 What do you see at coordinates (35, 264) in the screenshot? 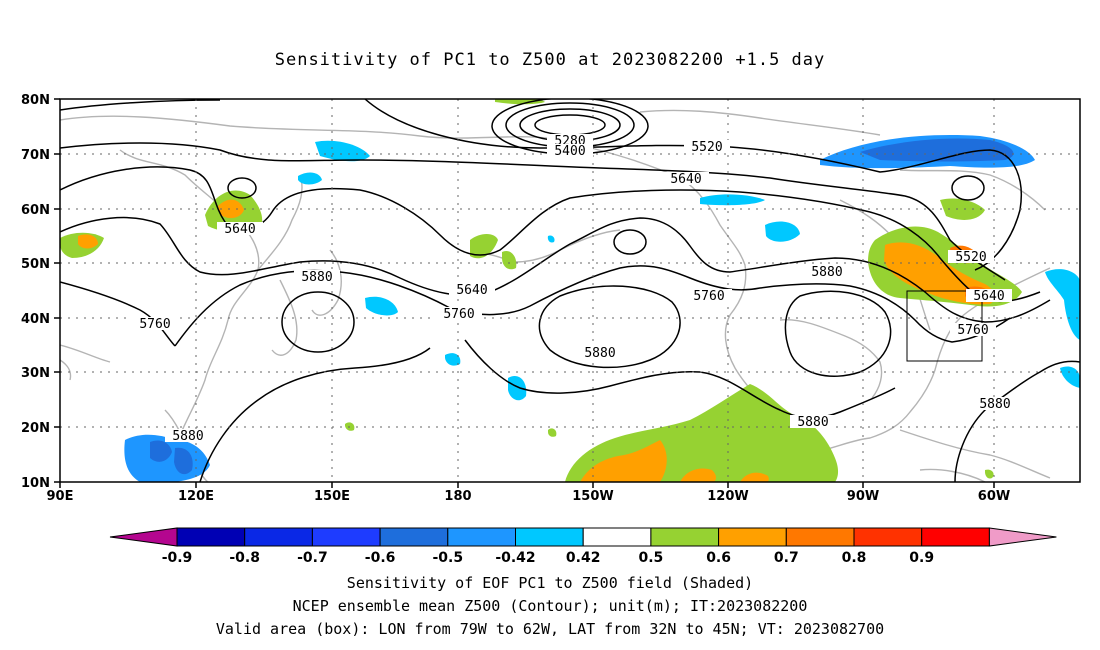
I see `lat-label: 50N` at bounding box center [35, 264].